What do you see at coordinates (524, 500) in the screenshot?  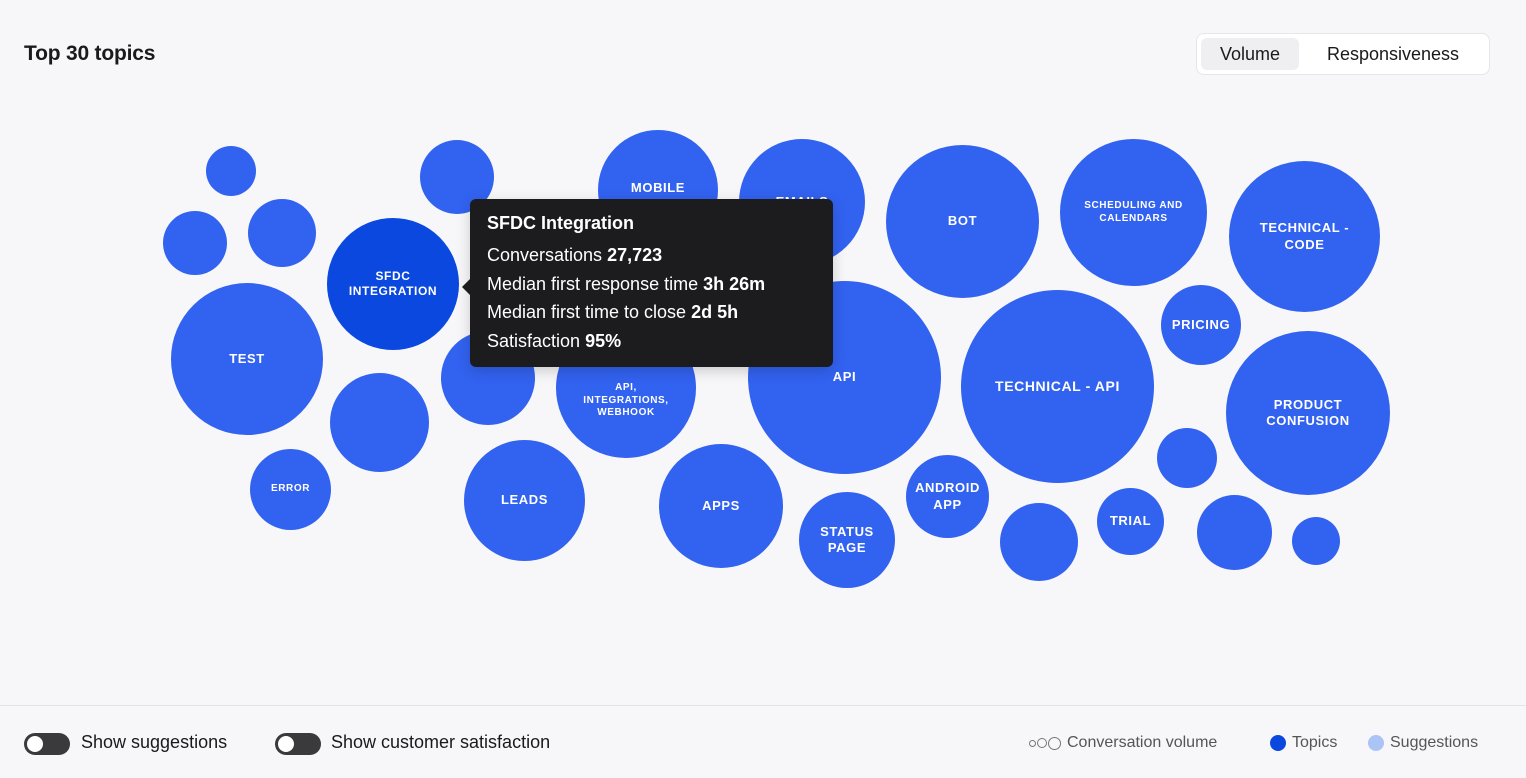 I see `bubble-leads: Leads` at bounding box center [524, 500].